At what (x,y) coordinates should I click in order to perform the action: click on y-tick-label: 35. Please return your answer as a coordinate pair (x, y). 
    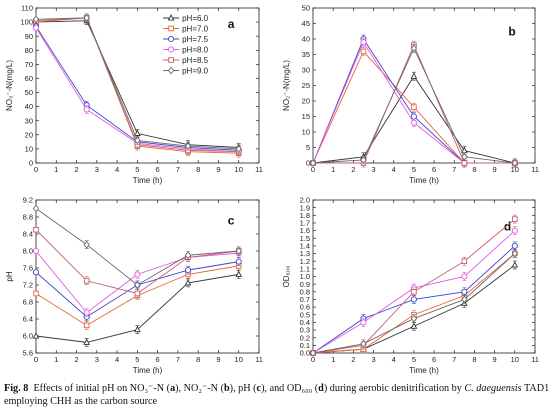
    Looking at the image, I should click on (306, 54).